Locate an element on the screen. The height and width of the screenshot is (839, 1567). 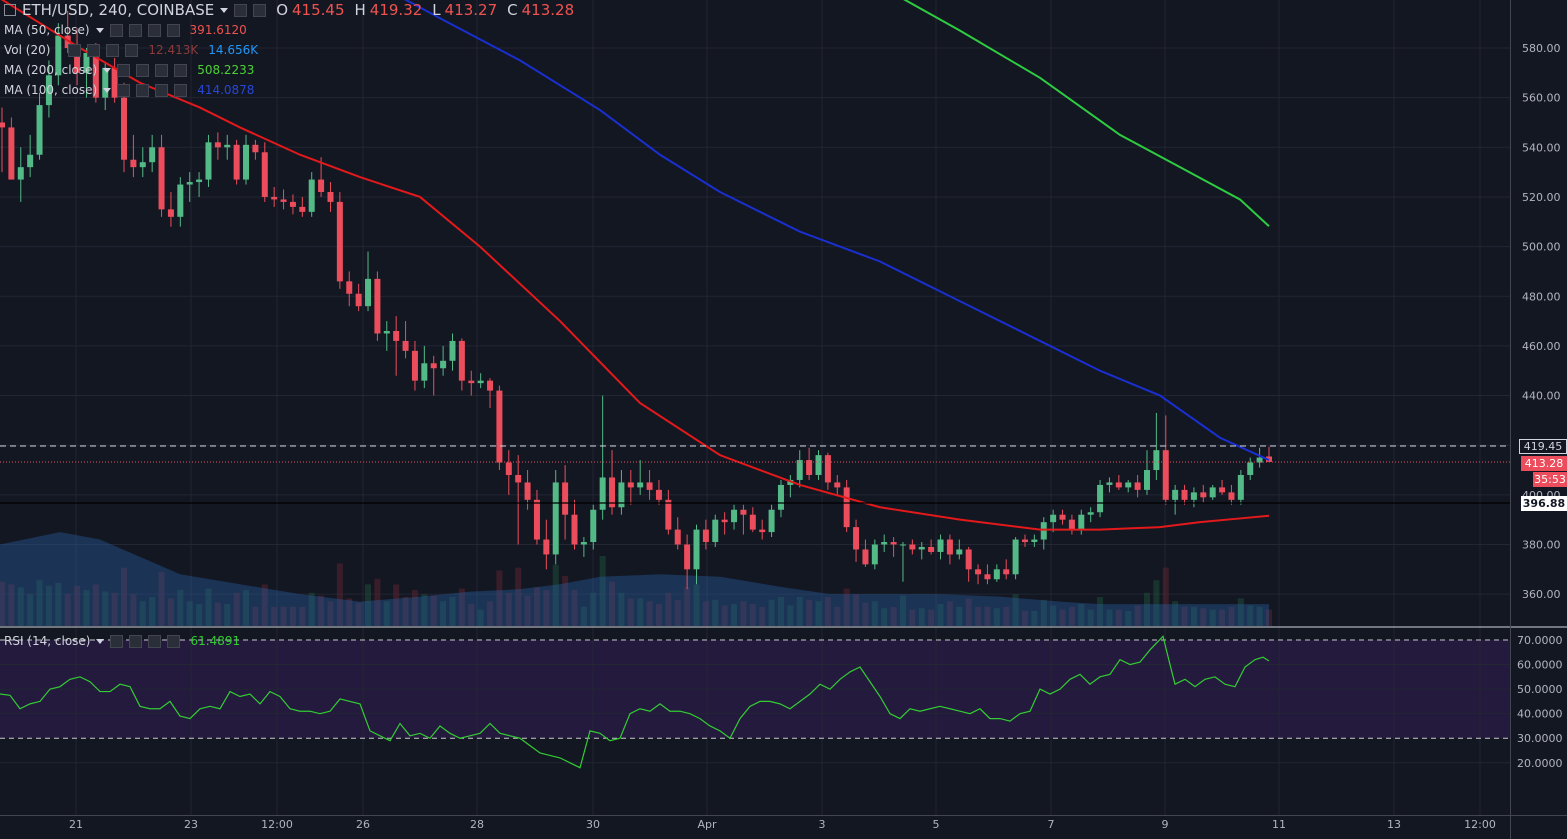
indicator-name: MA (100, close) is located at coordinates (51, 90).